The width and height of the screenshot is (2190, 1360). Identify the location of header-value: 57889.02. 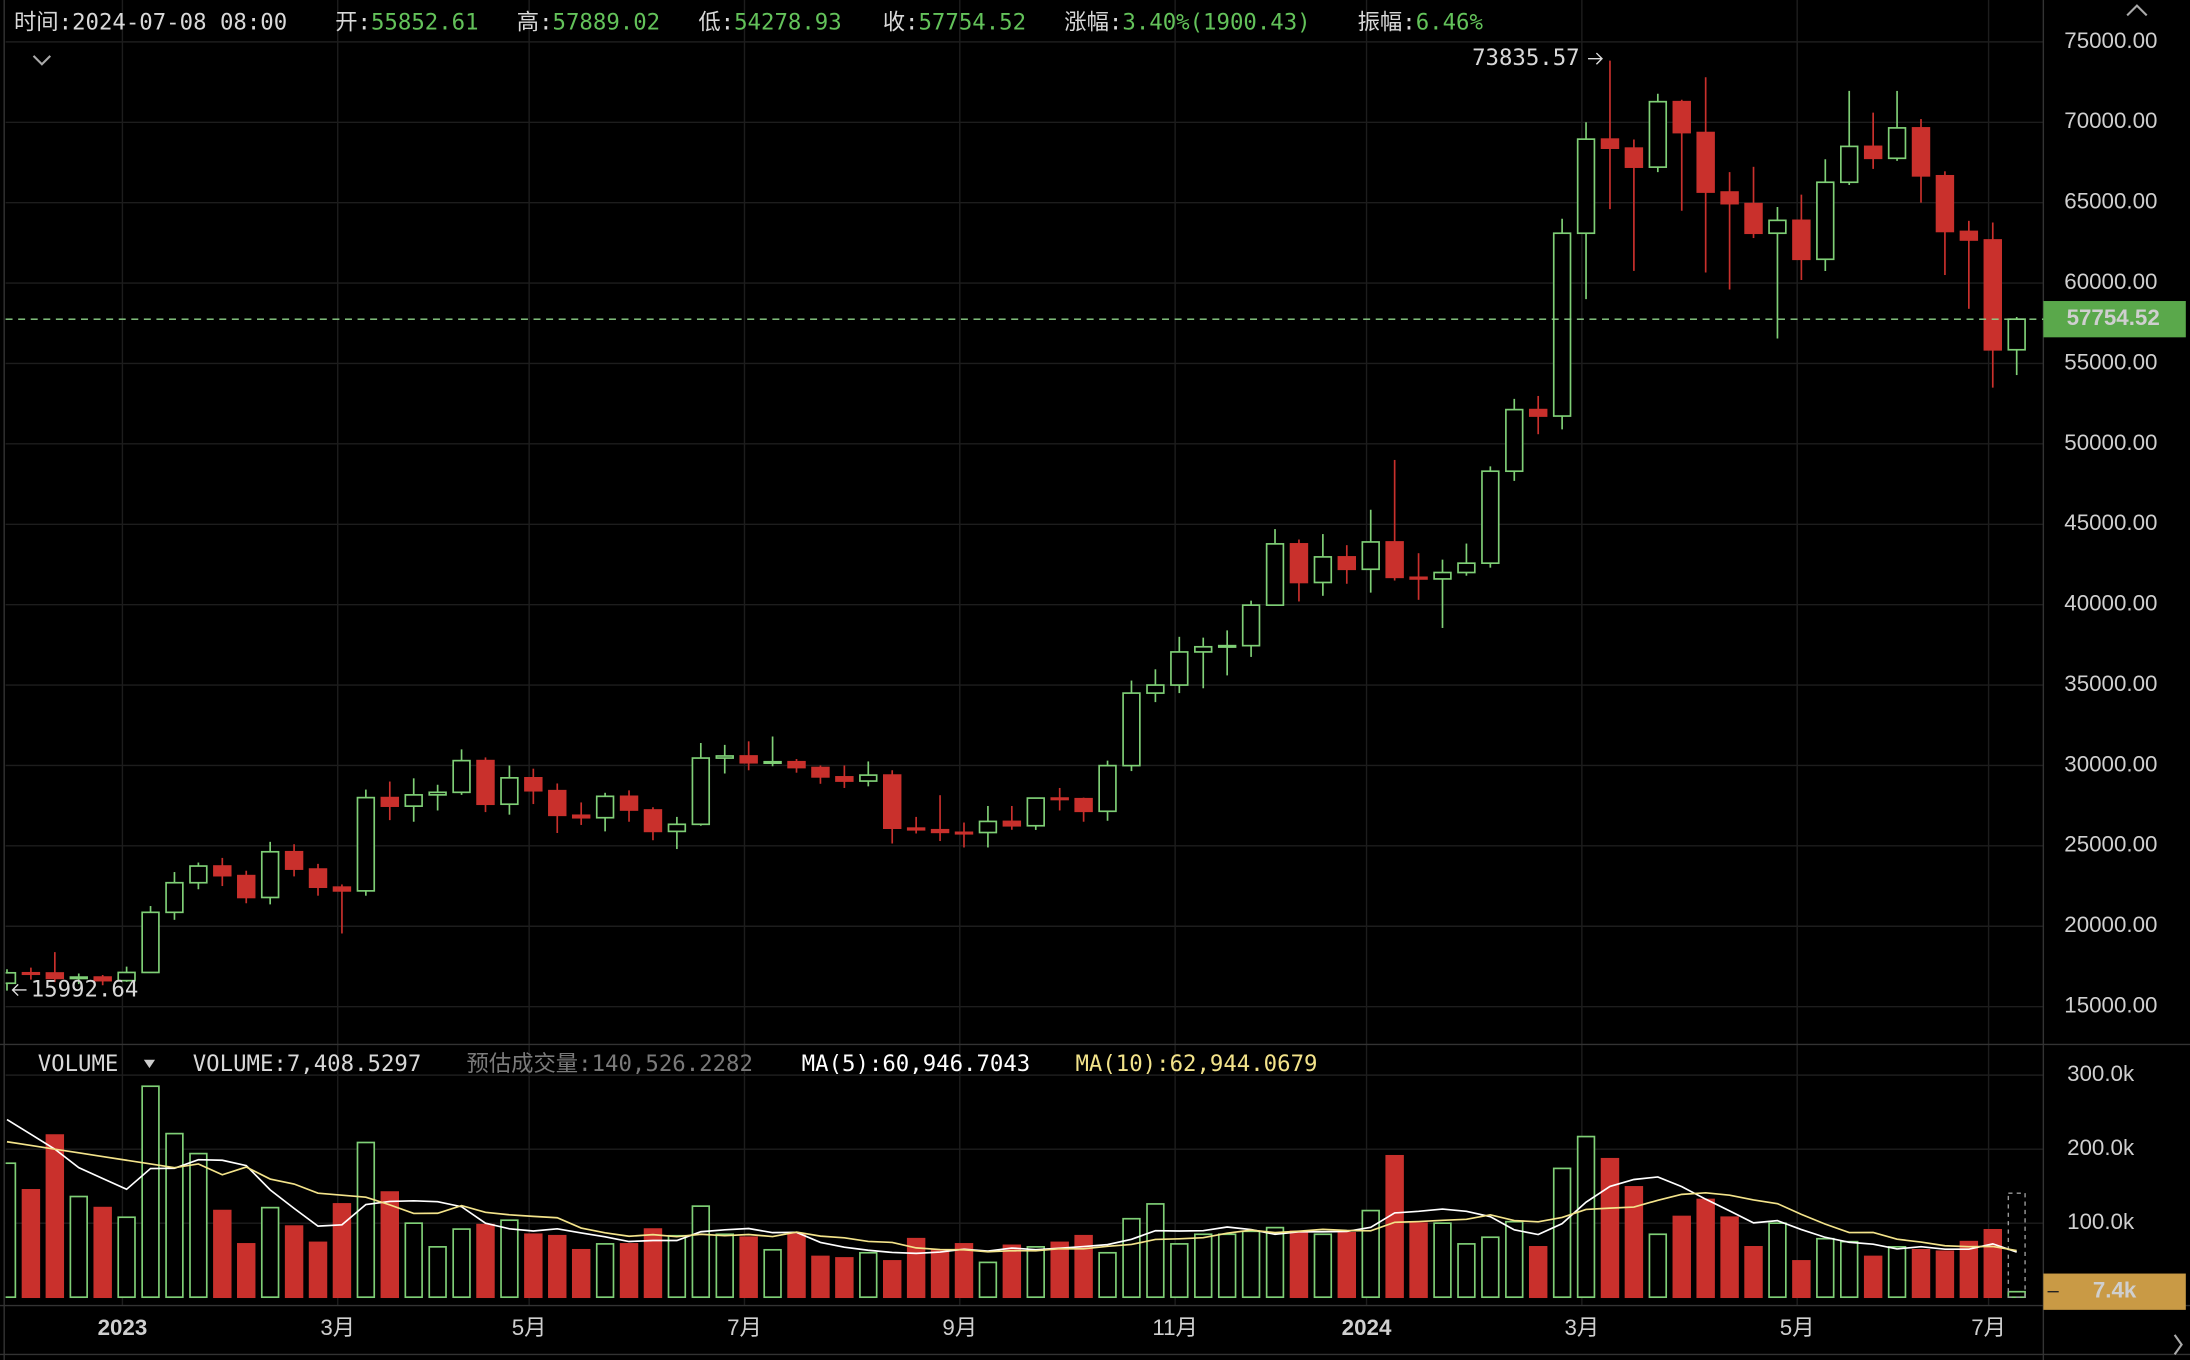
(607, 22).